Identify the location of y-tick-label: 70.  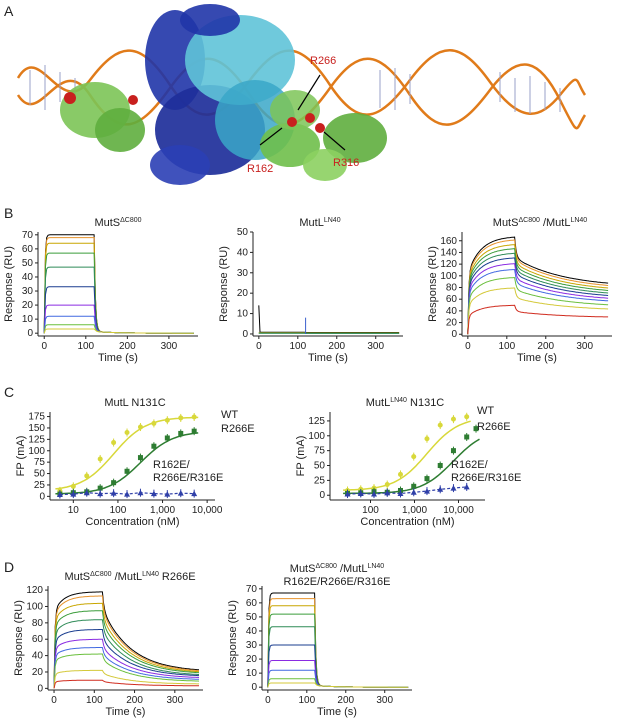
(28, 235).